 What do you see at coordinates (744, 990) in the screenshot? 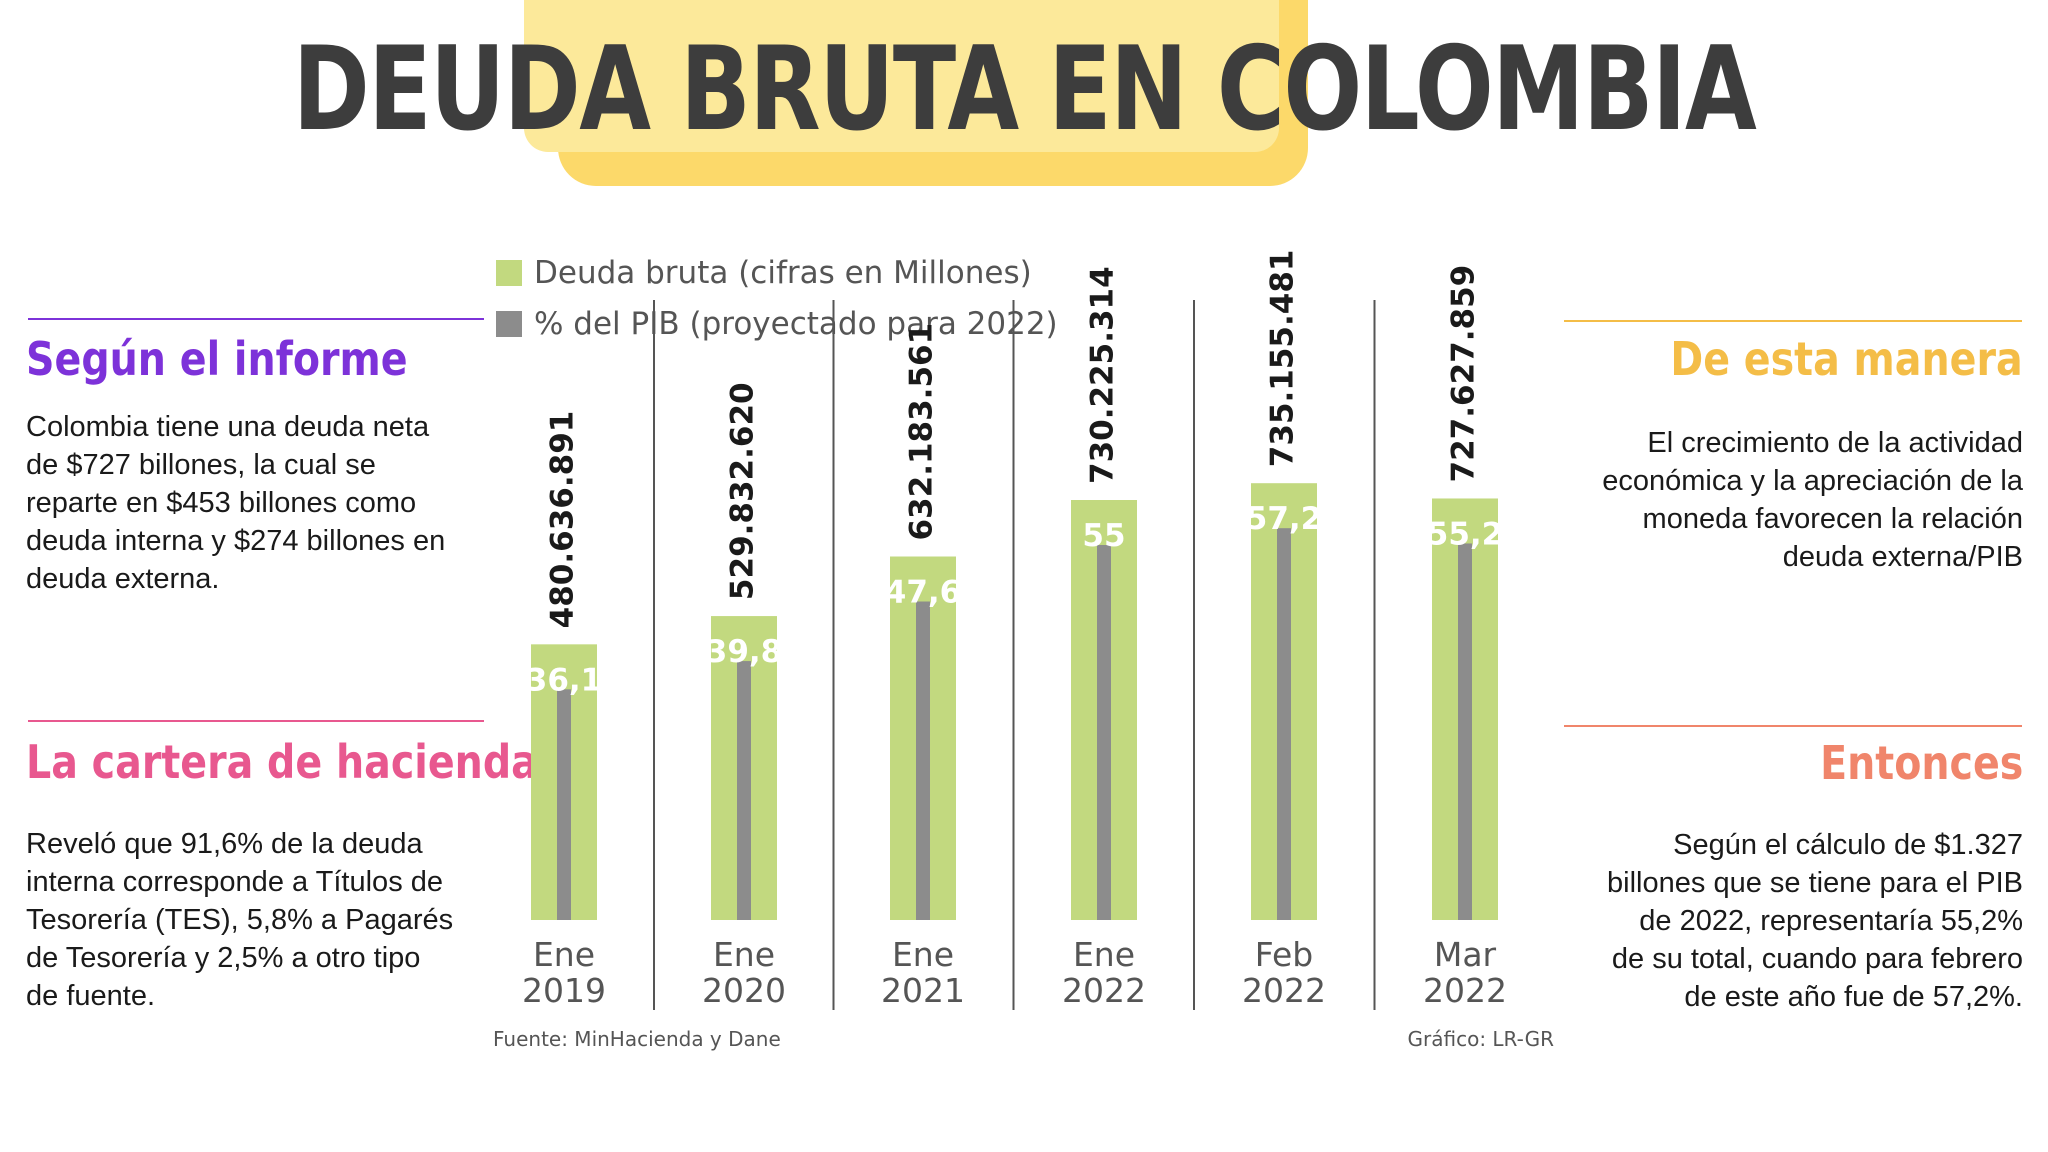
I see `category-year-label: 2020` at bounding box center [744, 990].